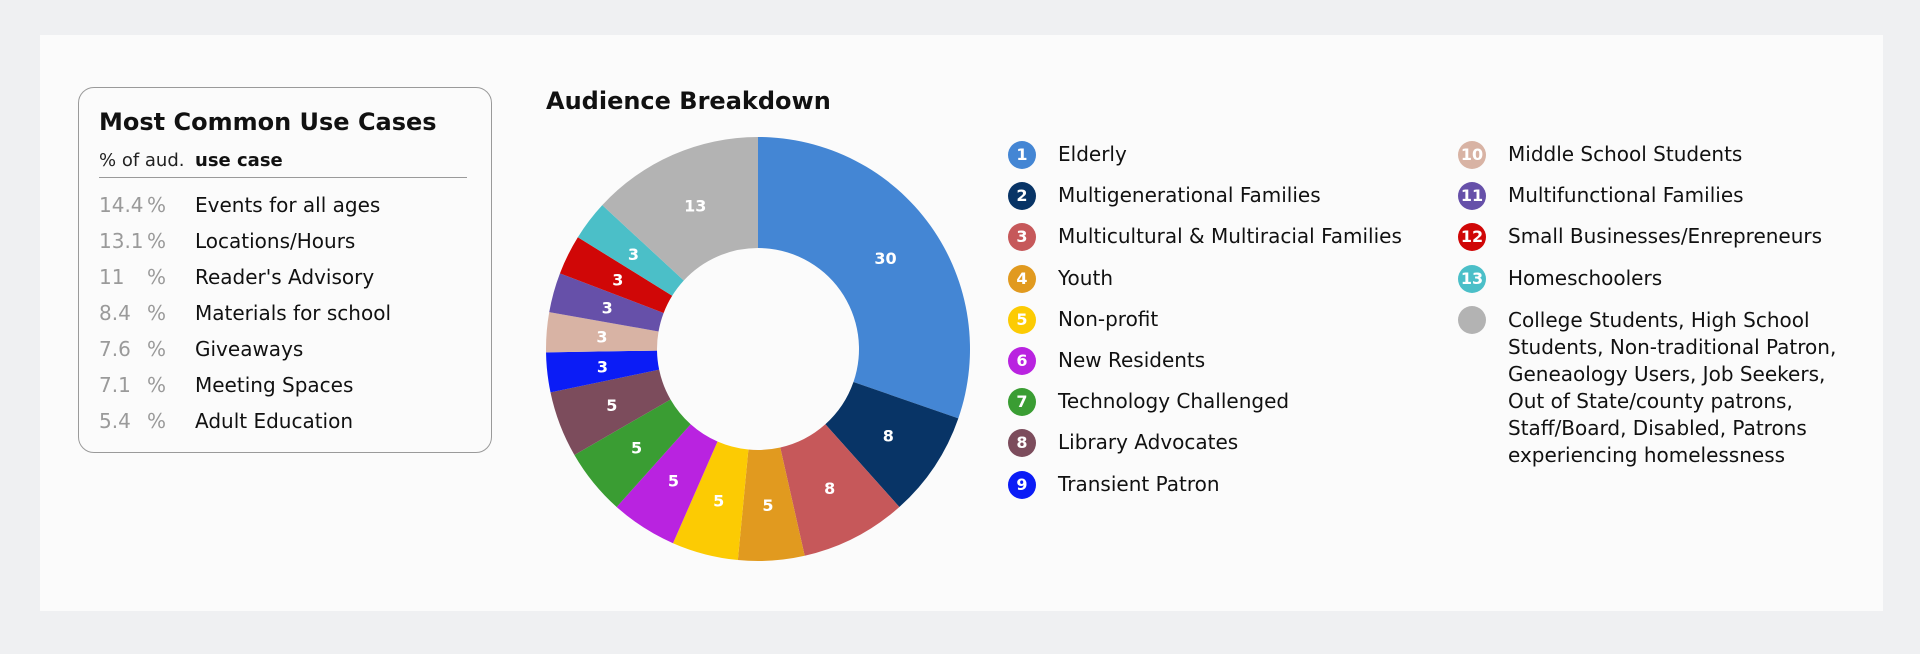 This screenshot has height=654, width=1920. What do you see at coordinates (1148, 442) in the screenshot?
I see `legend-label: Library Advocates` at bounding box center [1148, 442].